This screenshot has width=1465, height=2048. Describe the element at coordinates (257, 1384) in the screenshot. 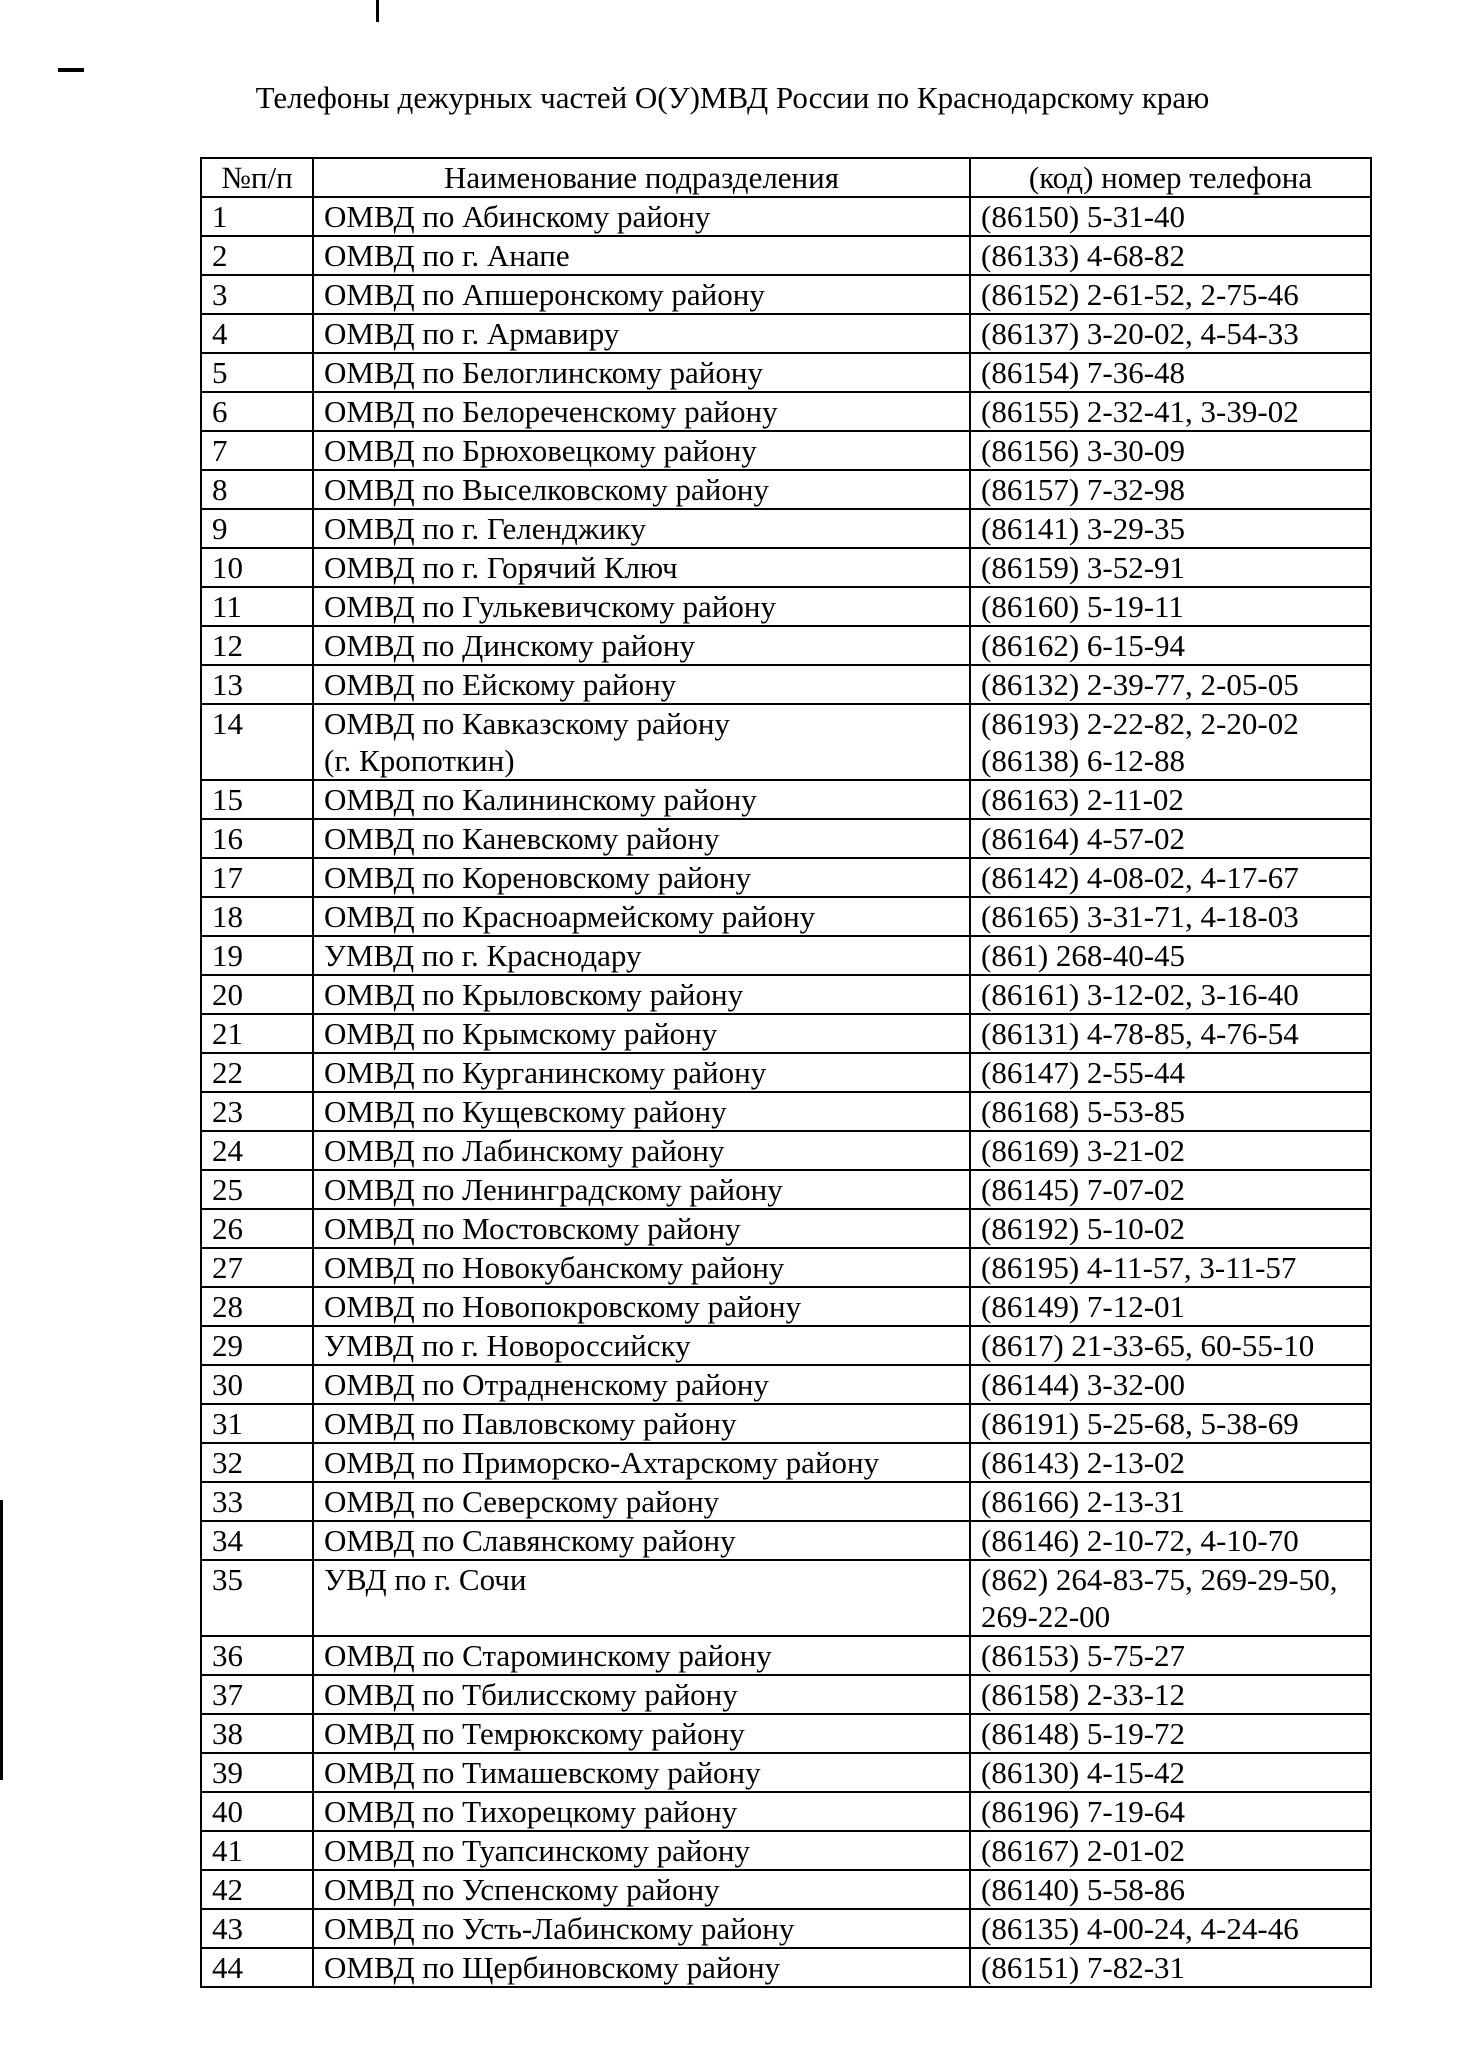

I see `row-number: 30` at that location.